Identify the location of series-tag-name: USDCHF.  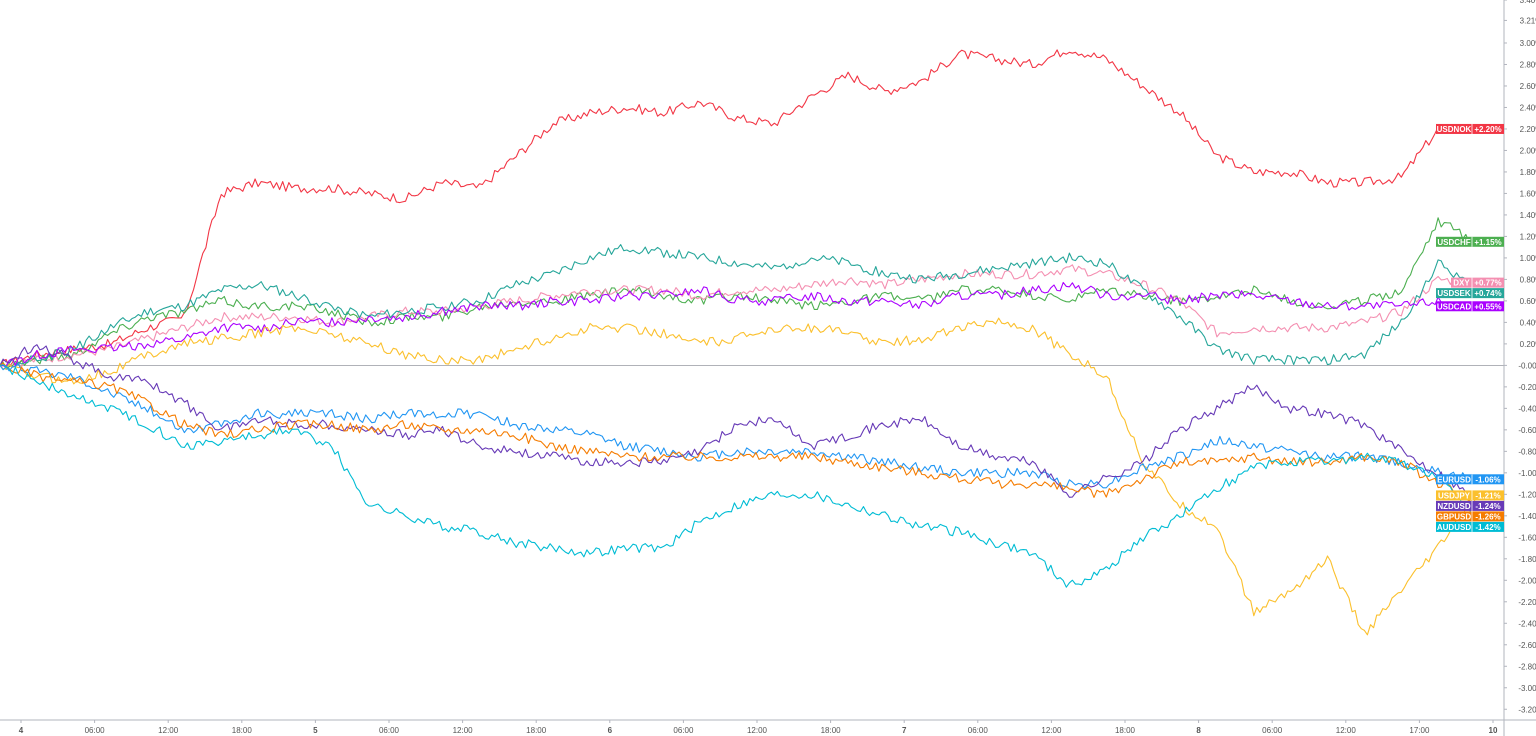
(1453, 242).